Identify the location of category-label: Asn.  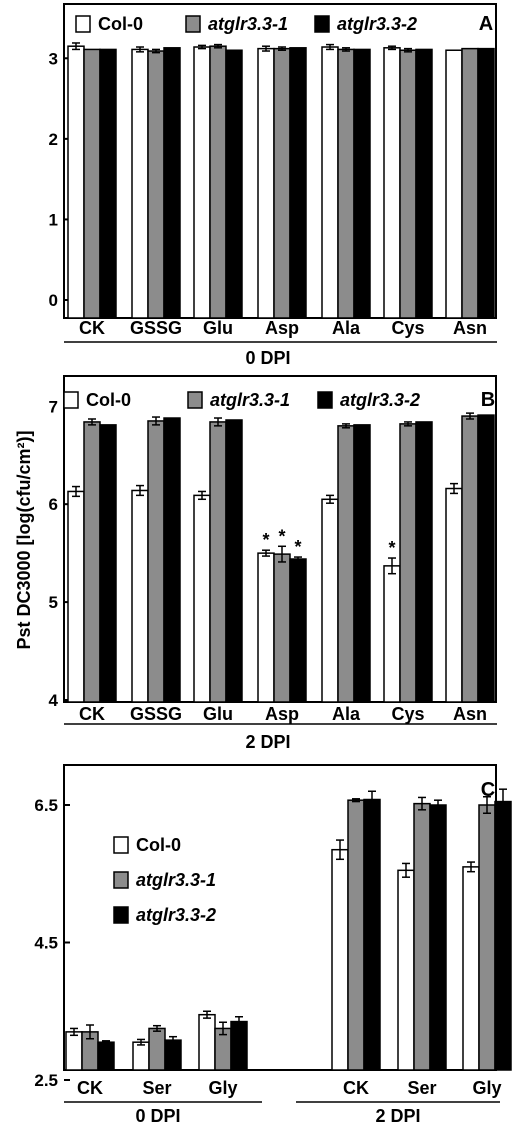
(470, 328).